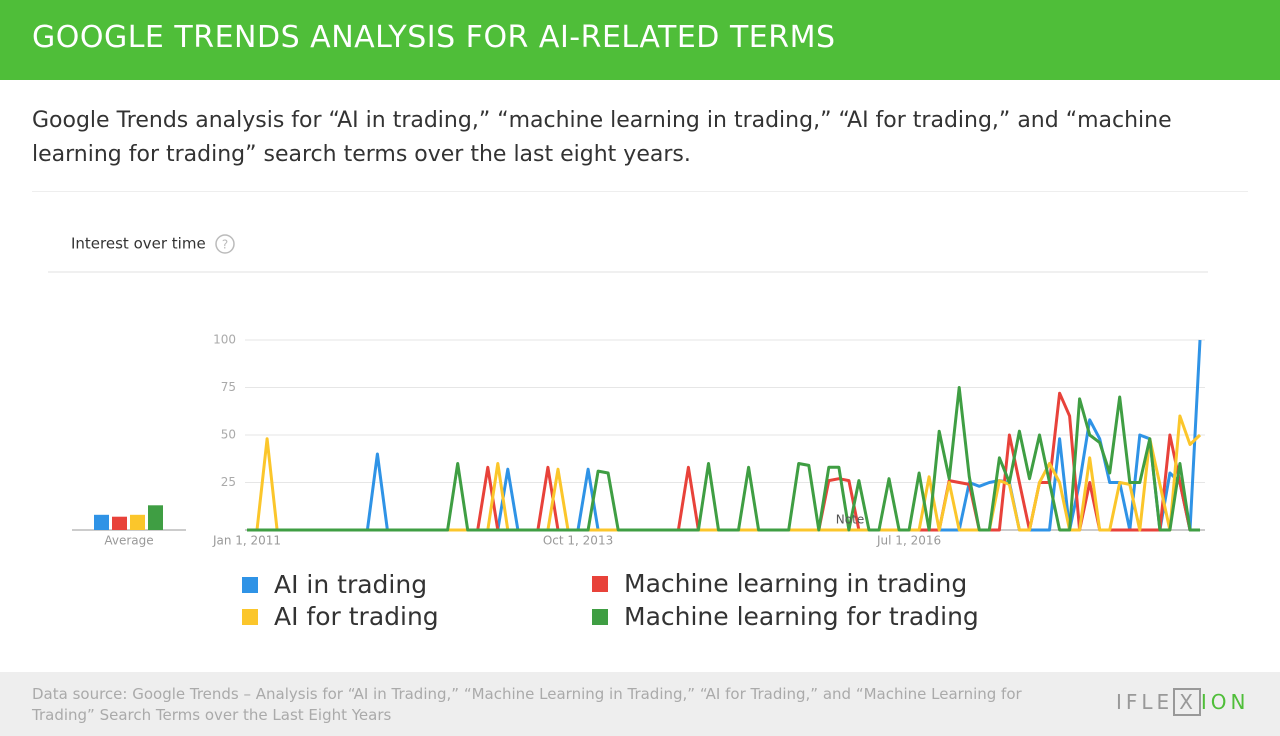 This screenshot has height=736, width=1280. What do you see at coordinates (350, 584) in the screenshot?
I see `legend-label: AI in trading` at bounding box center [350, 584].